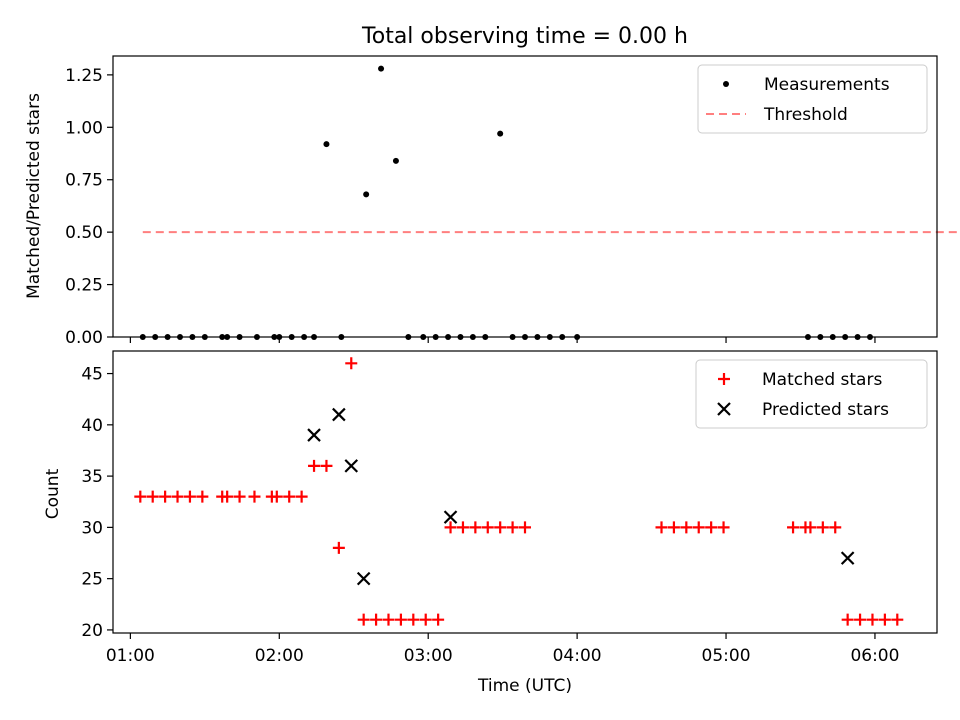 The image size is (960, 720). What do you see at coordinates (428, 656) in the screenshot?
I see `x-tick-label: 03:00` at bounding box center [428, 656].